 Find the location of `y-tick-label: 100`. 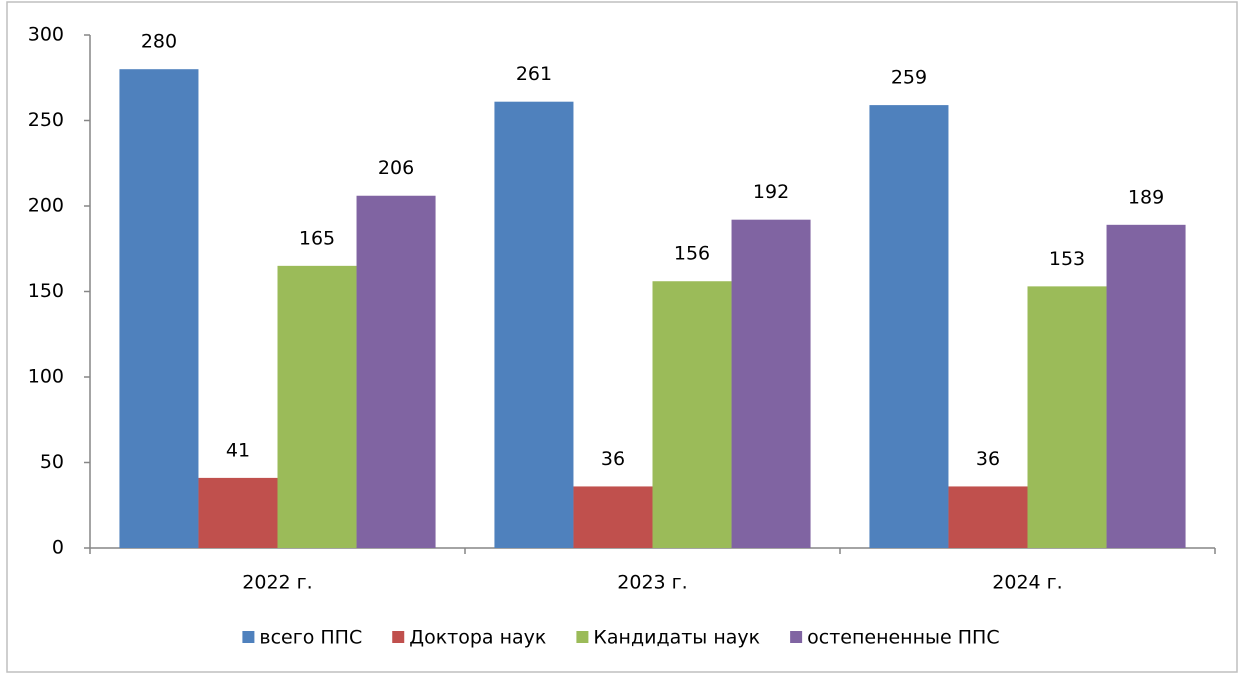

y-tick-label: 100 is located at coordinates (46, 377).